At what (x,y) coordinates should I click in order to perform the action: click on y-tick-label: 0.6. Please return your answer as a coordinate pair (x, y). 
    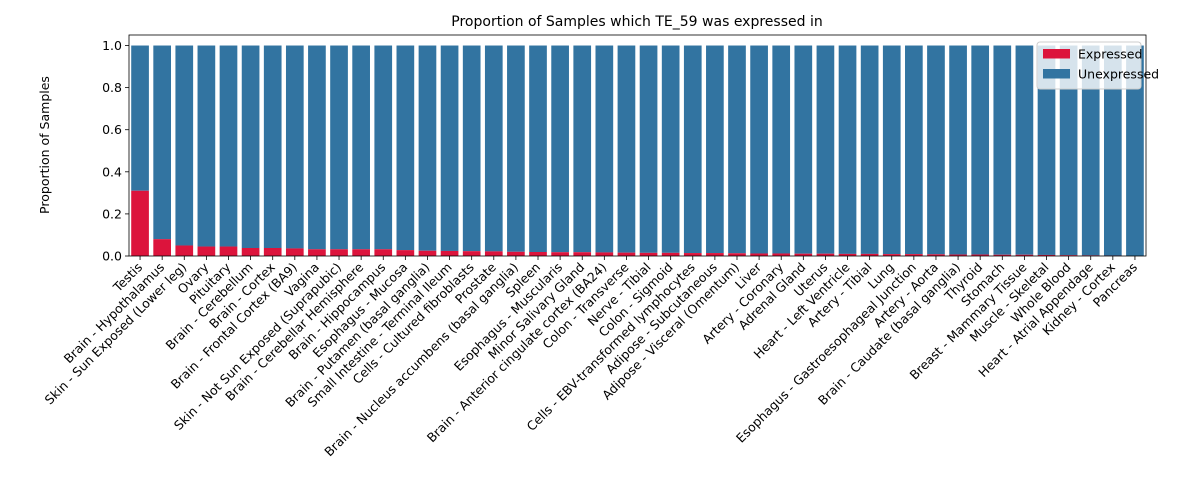
    Looking at the image, I should click on (112, 129).